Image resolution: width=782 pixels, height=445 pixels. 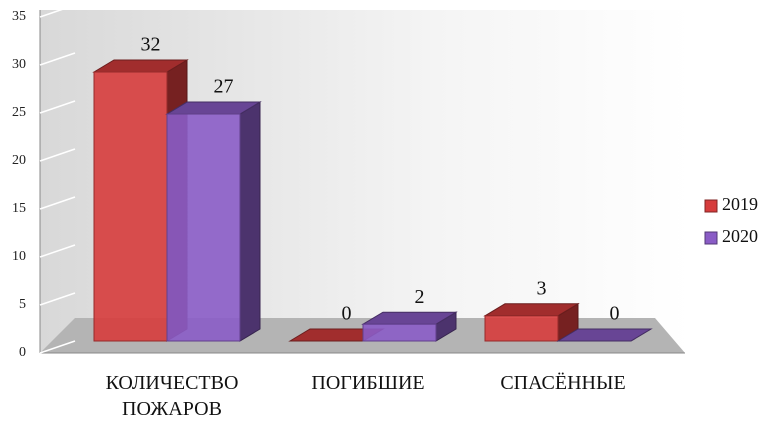 What do you see at coordinates (19, 208) in the screenshot?
I see `y-tick-label: 15` at bounding box center [19, 208].